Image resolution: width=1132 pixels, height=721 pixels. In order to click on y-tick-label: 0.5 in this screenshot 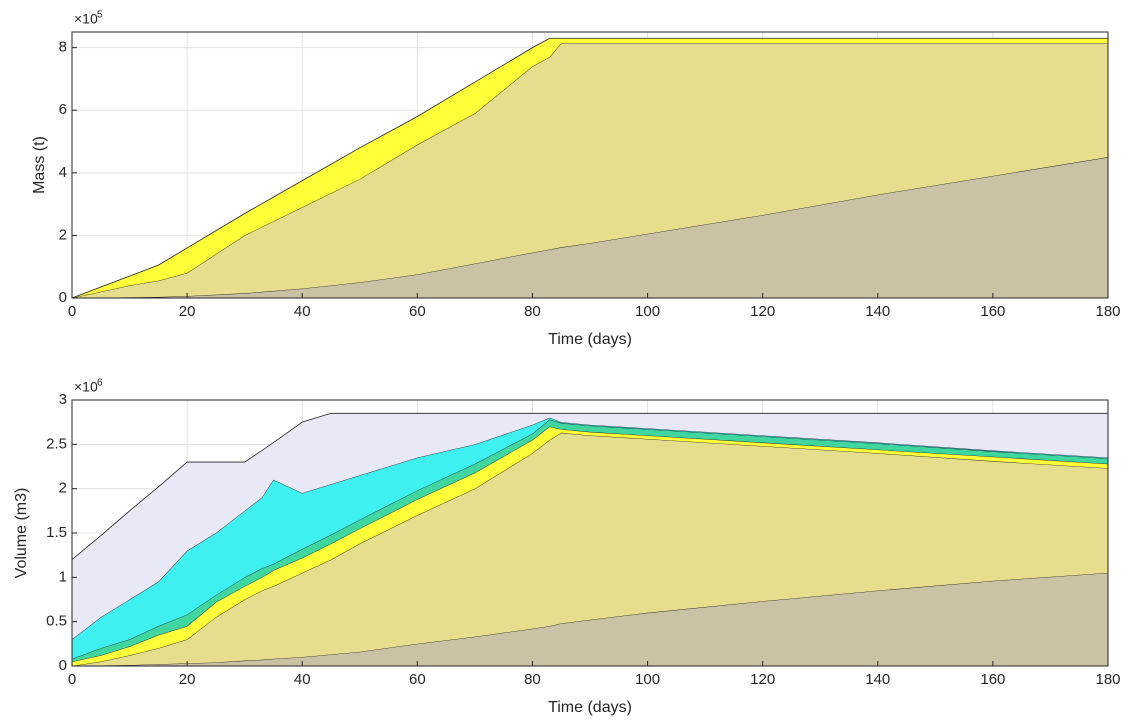, I will do `click(56, 621)`.